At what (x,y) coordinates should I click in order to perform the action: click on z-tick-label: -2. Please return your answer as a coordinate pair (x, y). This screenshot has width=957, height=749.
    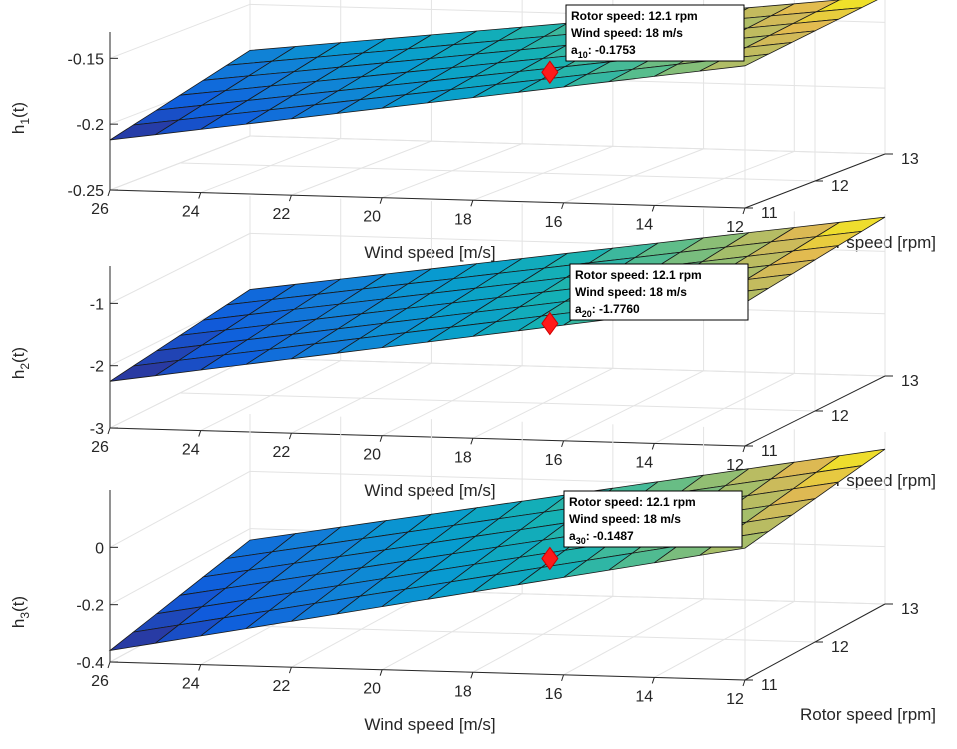
    Looking at the image, I should click on (97, 367).